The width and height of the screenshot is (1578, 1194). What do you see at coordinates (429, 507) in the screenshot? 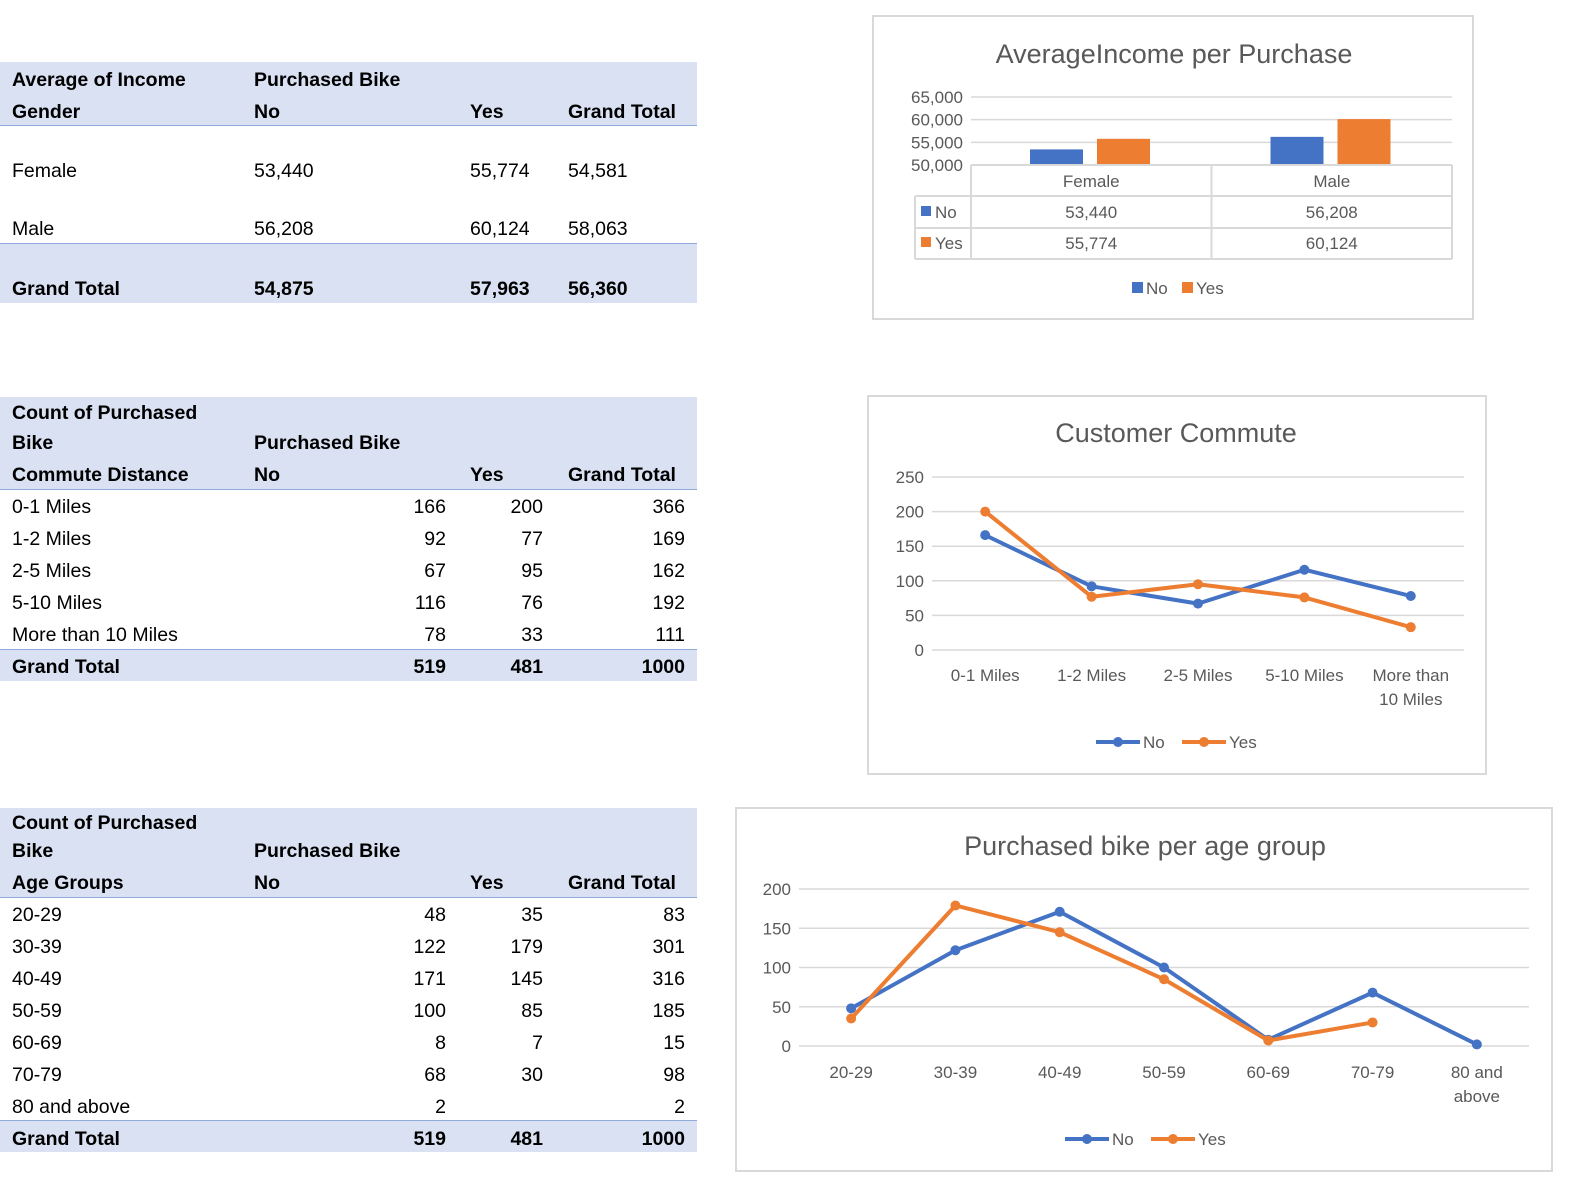
I see `value-cell: 166` at bounding box center [429, 507].